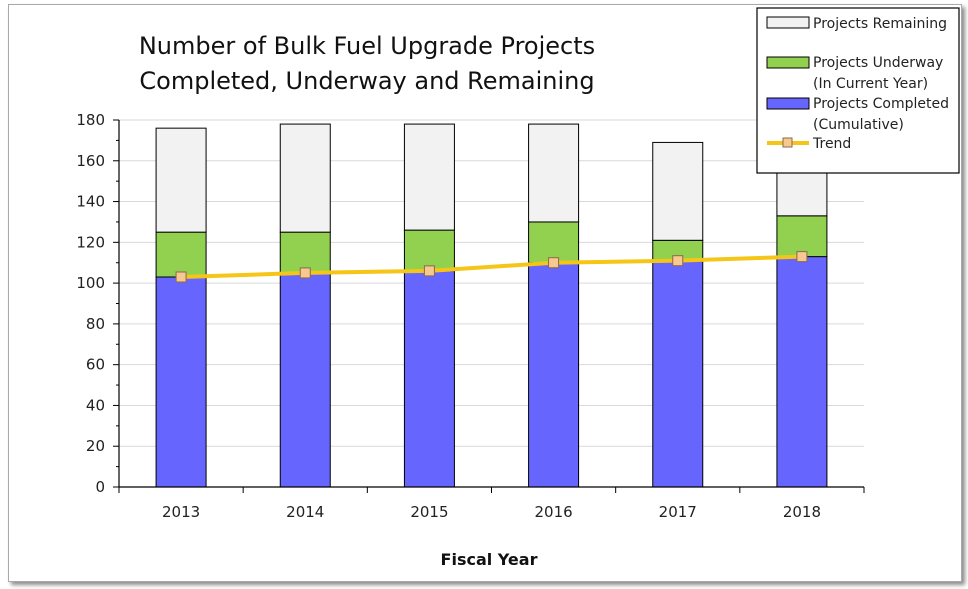 The image size is (968, 589). I want to click on x-tick-label: 2015, so click(429, 512).